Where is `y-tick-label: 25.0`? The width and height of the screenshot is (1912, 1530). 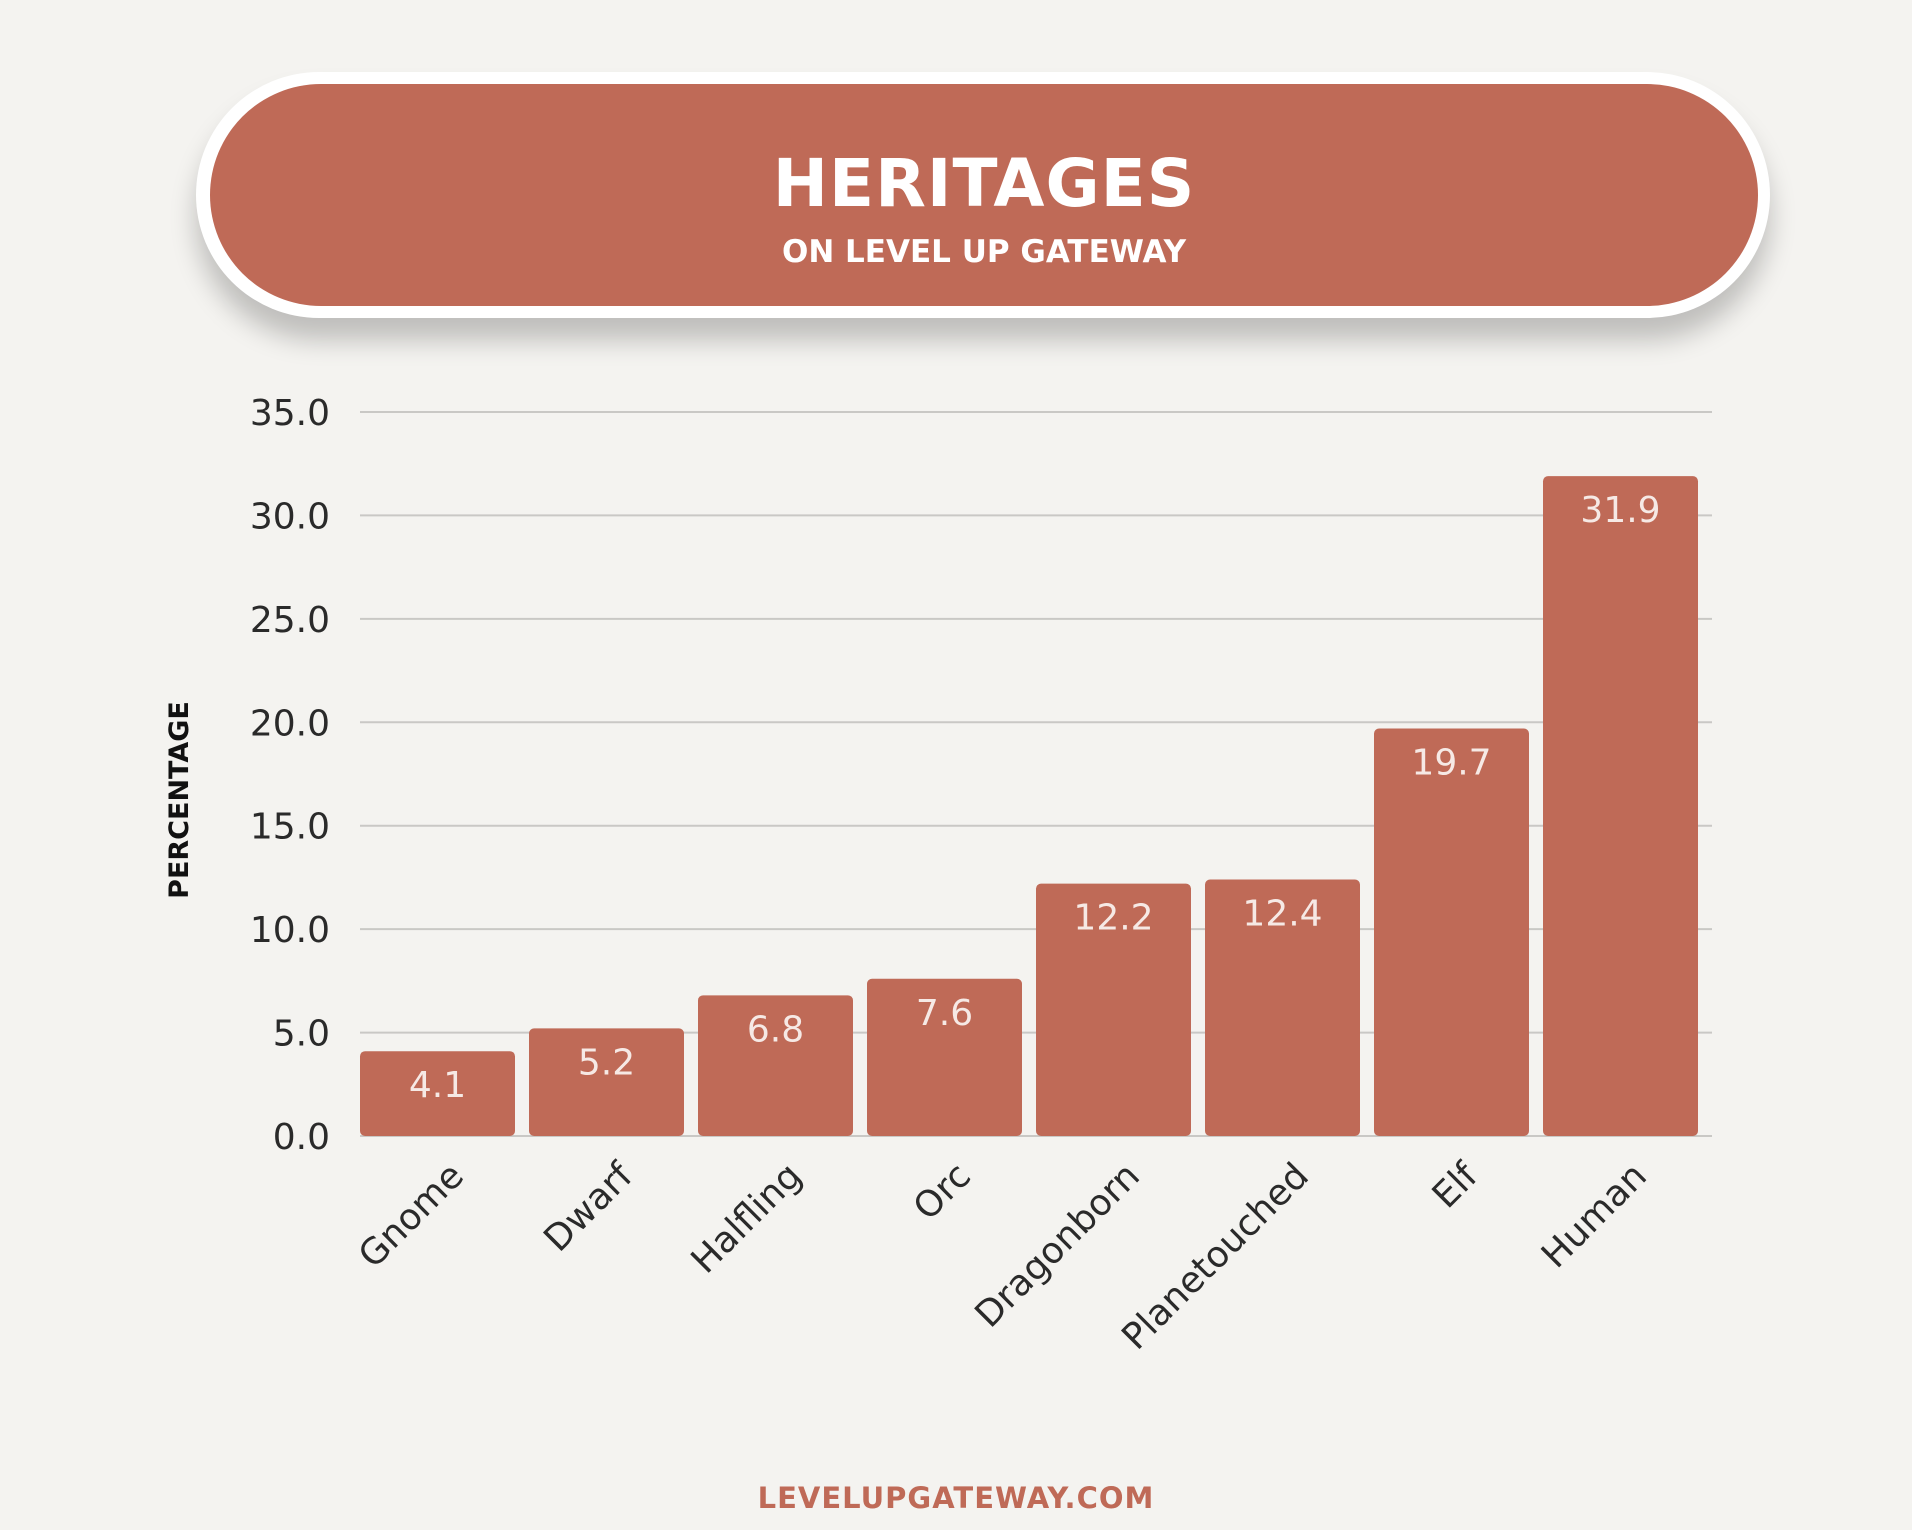 y-tick-label: 25.0 is located at coordinates (290, 620).